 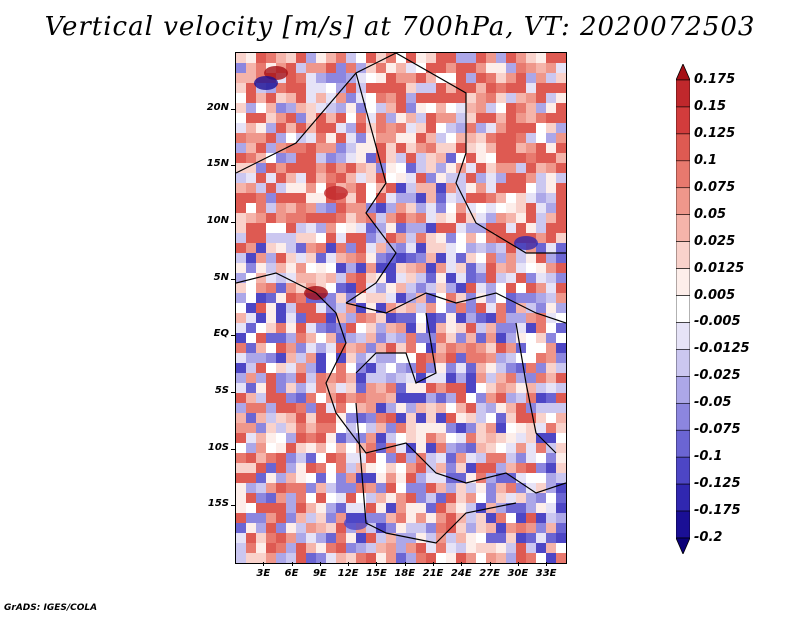 I want to click on y-tick-mark, so click(x=233, y=279).